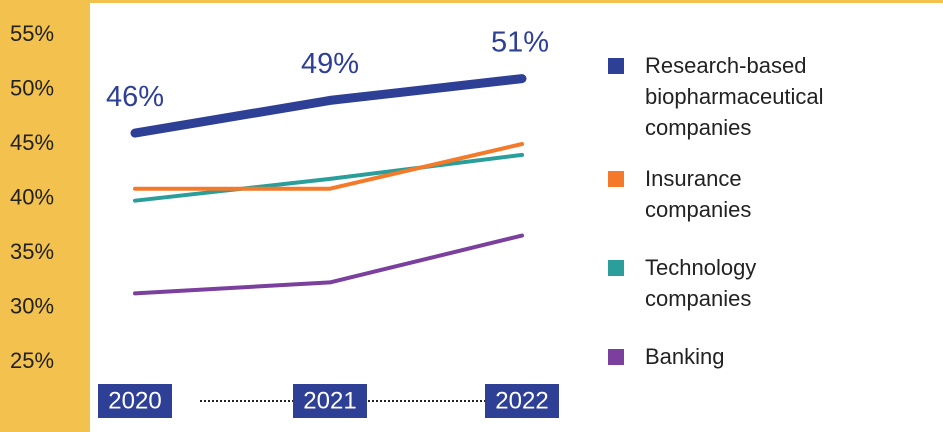  I want to click on data-label: 46%, so click(135, 97).